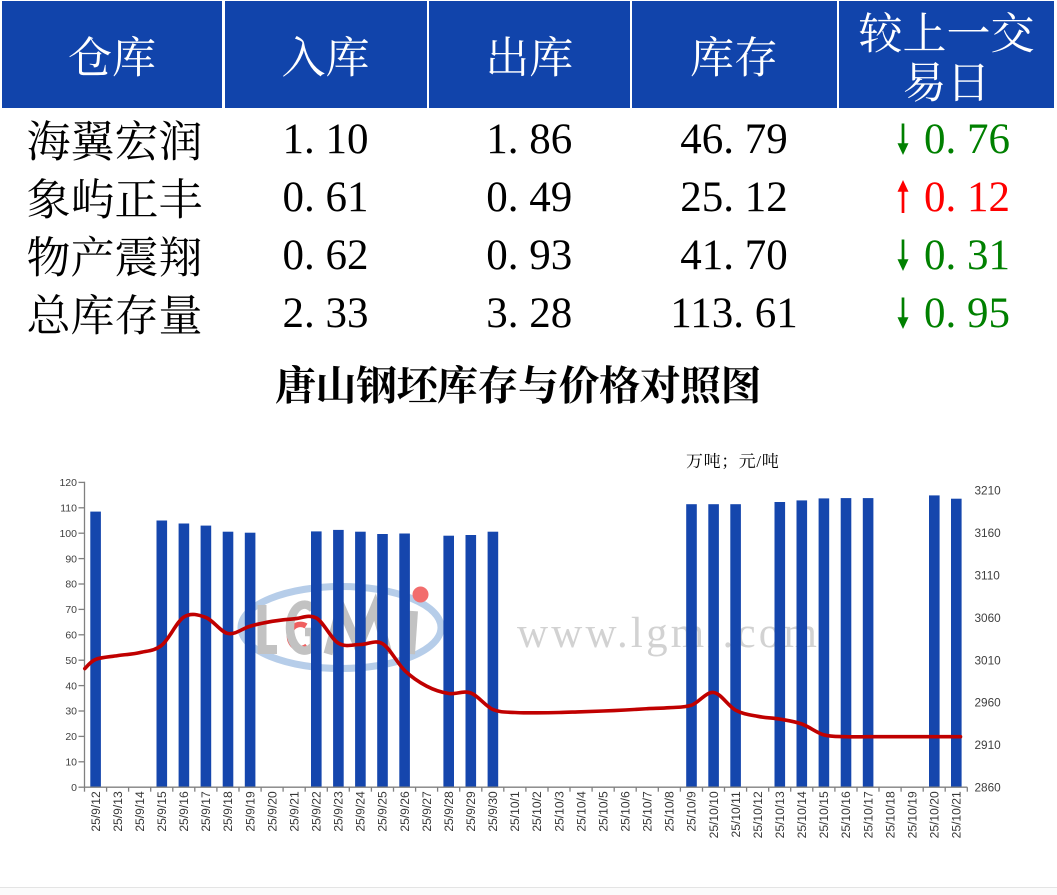 The image size is (1057, 895). Describe the element at coordinates (71, 610) in the screenshot. I see `svg-text: 70` at that location.